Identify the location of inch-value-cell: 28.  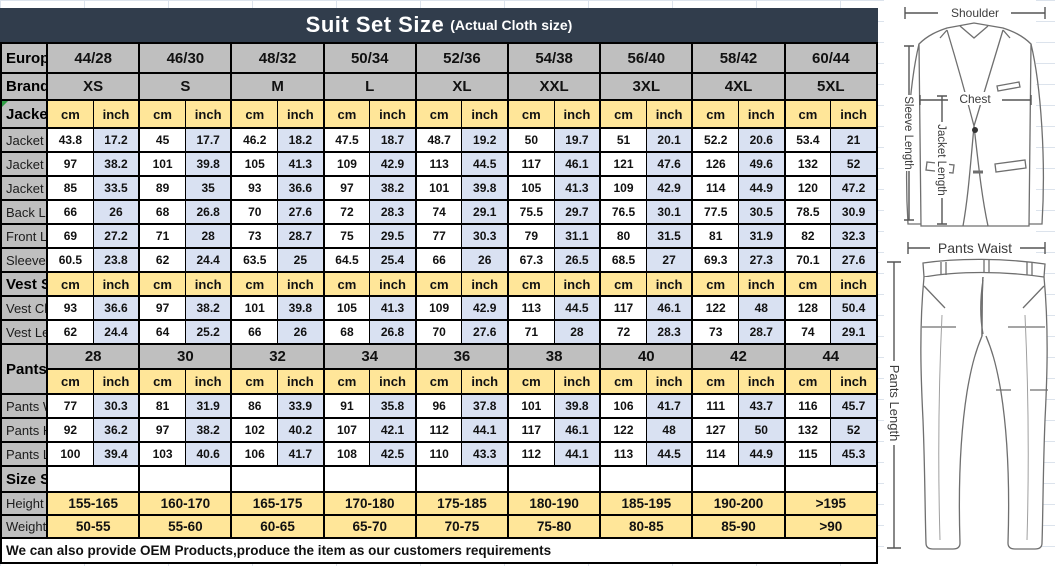
(208, 236).